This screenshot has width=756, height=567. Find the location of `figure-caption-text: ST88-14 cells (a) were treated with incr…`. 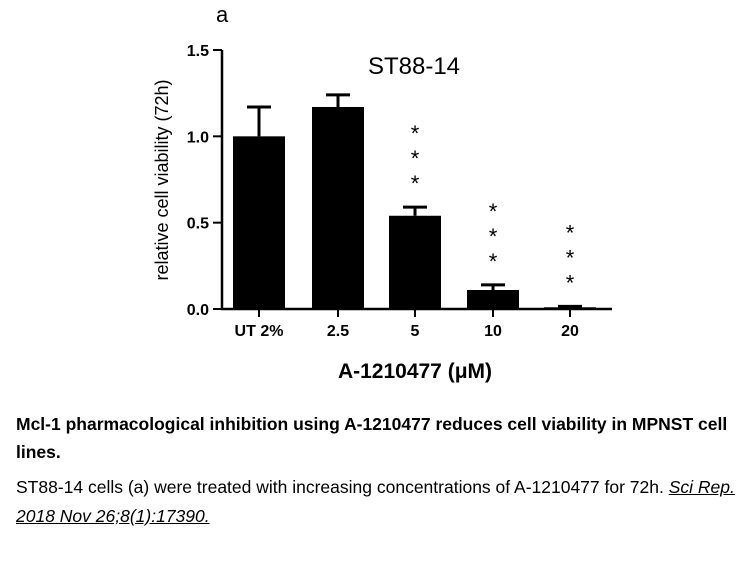

figure-caption-text: ST88-14 cells (a) were treated with incr… is located at coordinates (386, 502).